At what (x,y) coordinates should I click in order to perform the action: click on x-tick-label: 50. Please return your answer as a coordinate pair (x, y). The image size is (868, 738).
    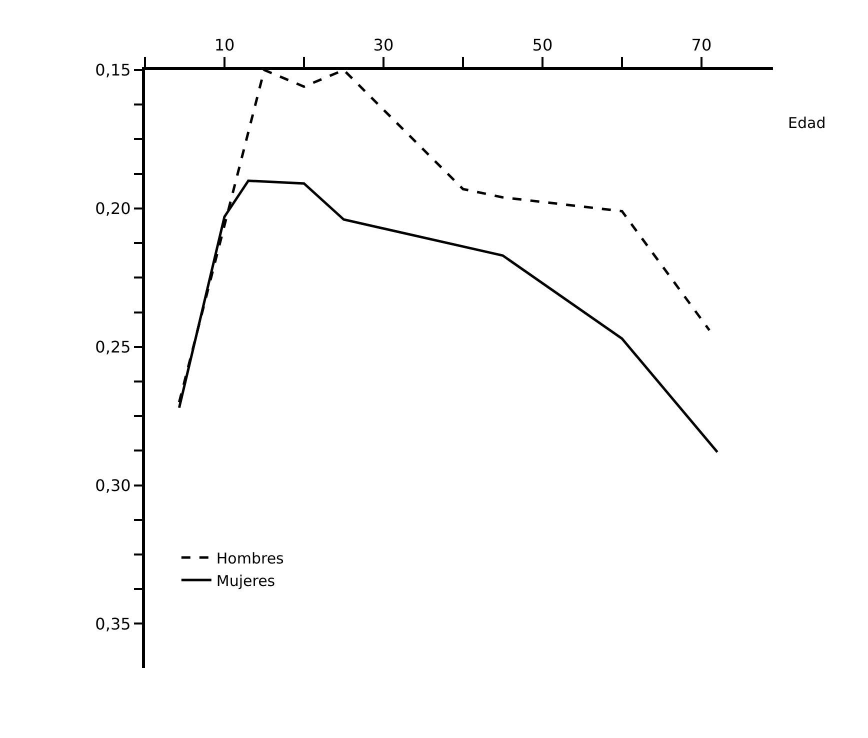
    Looking at the image, I should click on (542, 45).